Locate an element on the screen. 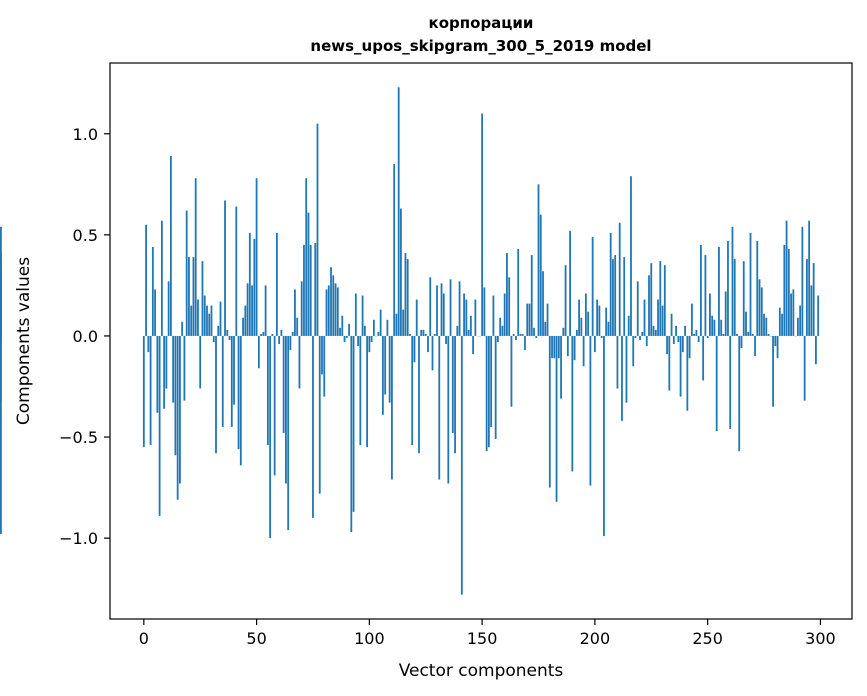 This screenshot has height=696, width=867. chart-title-line-2: news_upos_skipgram_300_5_2019 model is located at coordinates (480, 46).